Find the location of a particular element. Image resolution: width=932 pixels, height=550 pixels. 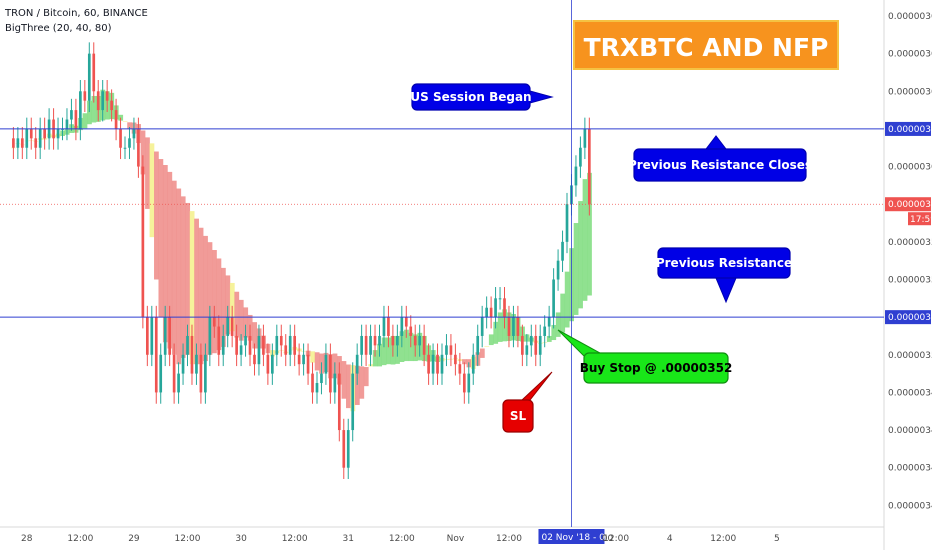

us-session-callout-pointer is located at coordinates (541, 97).